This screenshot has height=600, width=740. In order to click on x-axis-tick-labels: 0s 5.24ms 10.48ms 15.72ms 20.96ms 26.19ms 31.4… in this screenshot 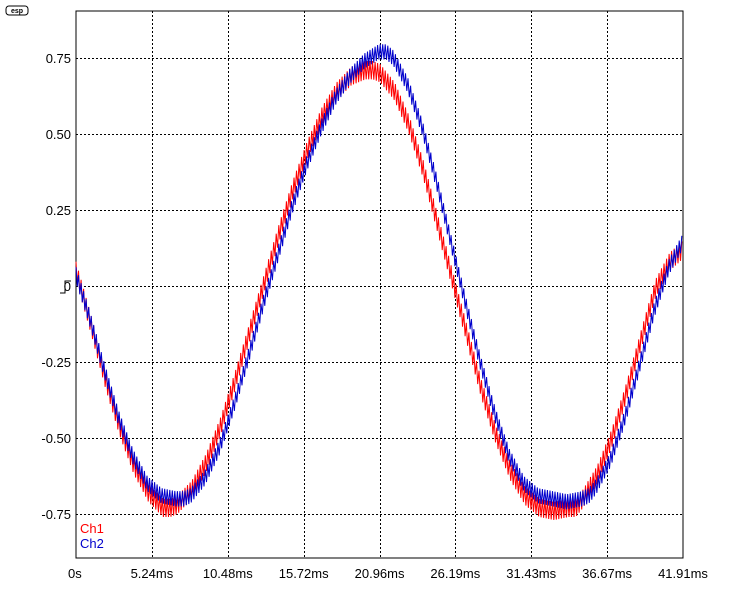, I will do `click(388, 573)`.